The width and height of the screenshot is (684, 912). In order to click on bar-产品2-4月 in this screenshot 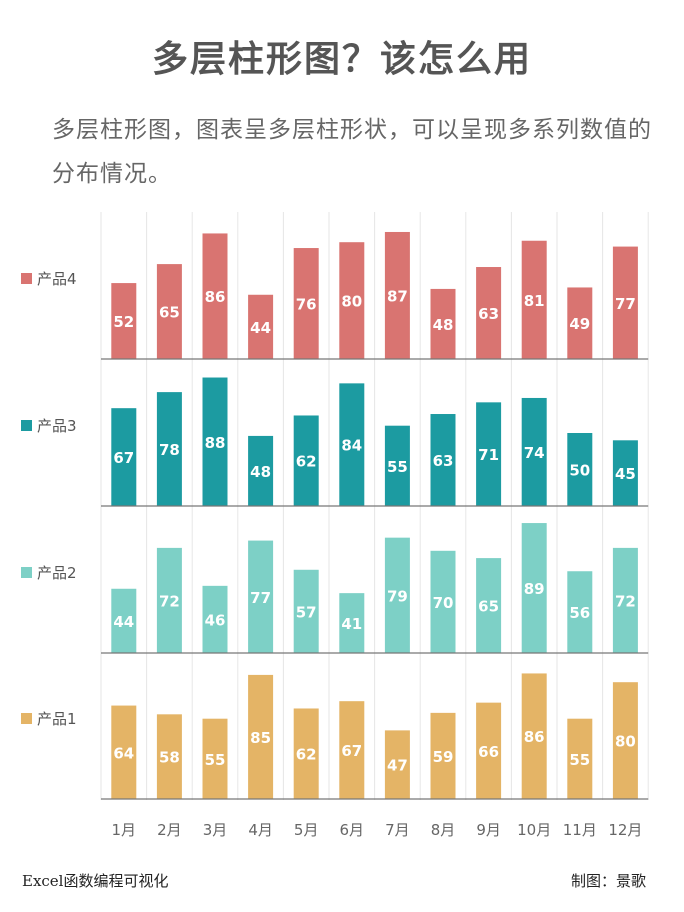, I will do `click(261, 596)`.